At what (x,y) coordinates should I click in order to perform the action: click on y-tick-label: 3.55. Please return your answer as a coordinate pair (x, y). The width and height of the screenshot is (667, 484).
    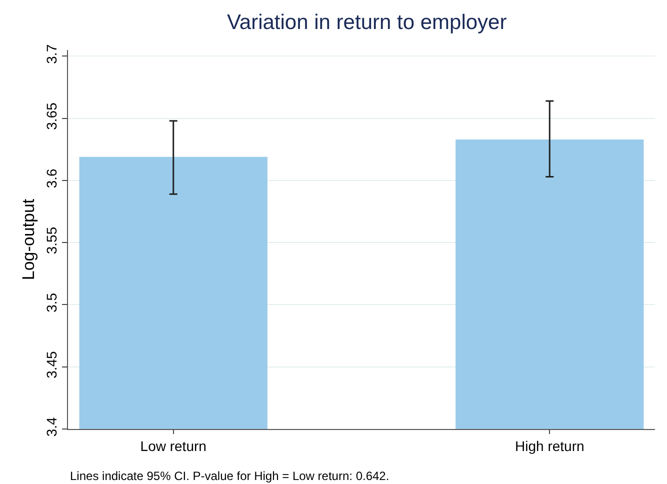
    Looking at the image, I should click on (51, 240).